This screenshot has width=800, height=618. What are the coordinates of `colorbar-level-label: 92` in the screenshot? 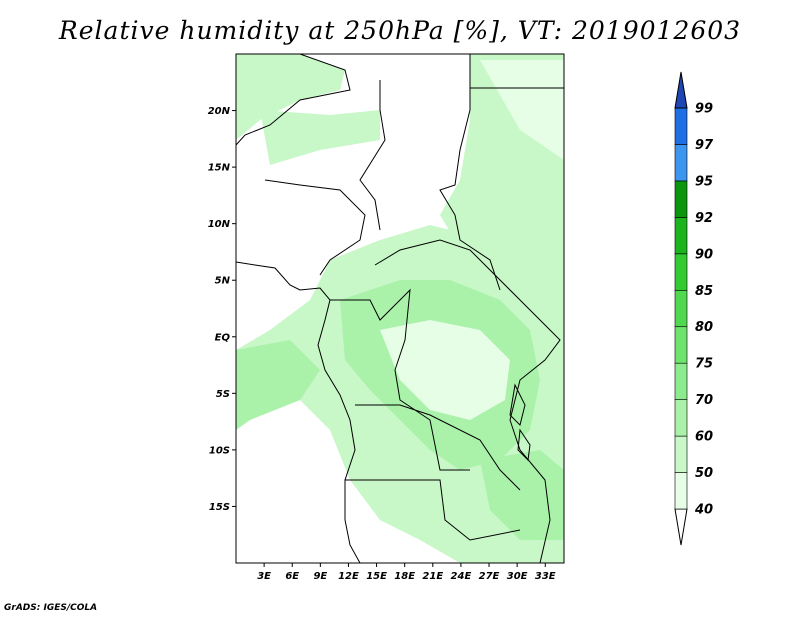 It's located at (704, 218).